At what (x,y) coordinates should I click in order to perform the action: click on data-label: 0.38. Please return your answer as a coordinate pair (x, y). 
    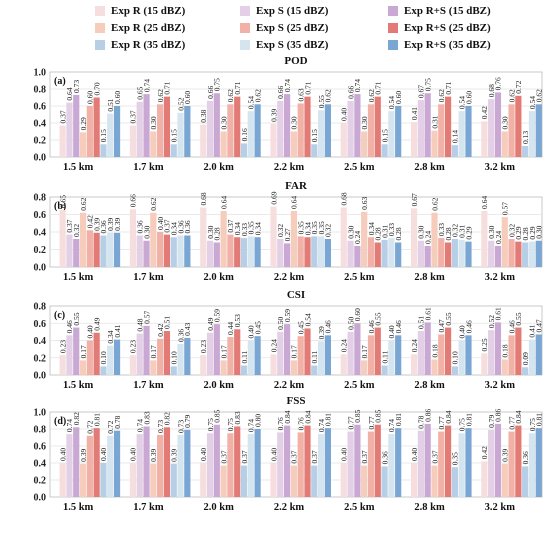
    Looking at the image, I should click on (203, 115).